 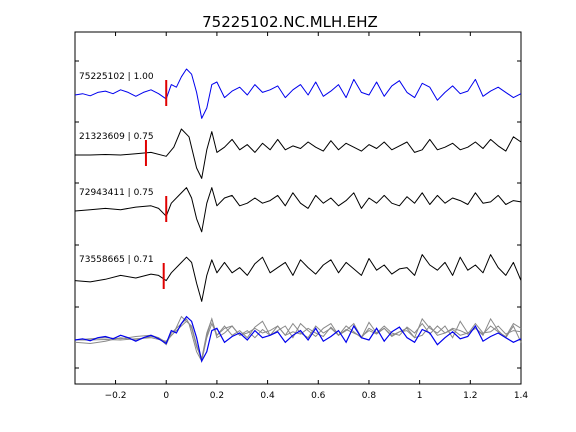 I want to click on x-tick-label: 1, so click(x=420, y=396).